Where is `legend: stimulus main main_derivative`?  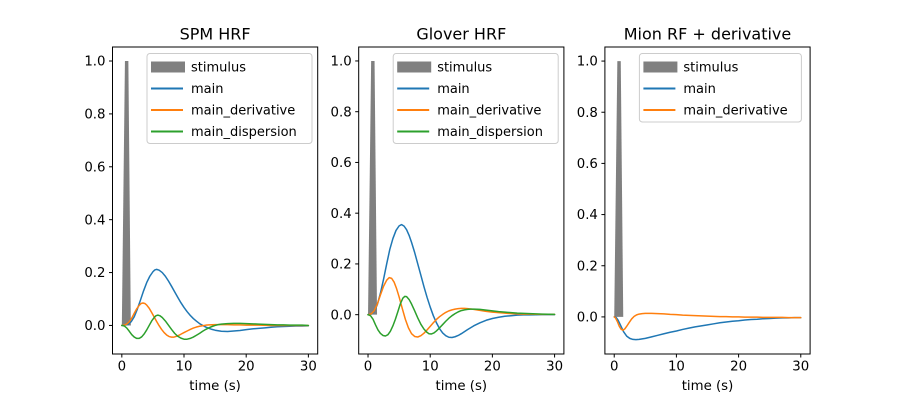 legend: stimulus main main_derivative is located at coordinates (720, 88).